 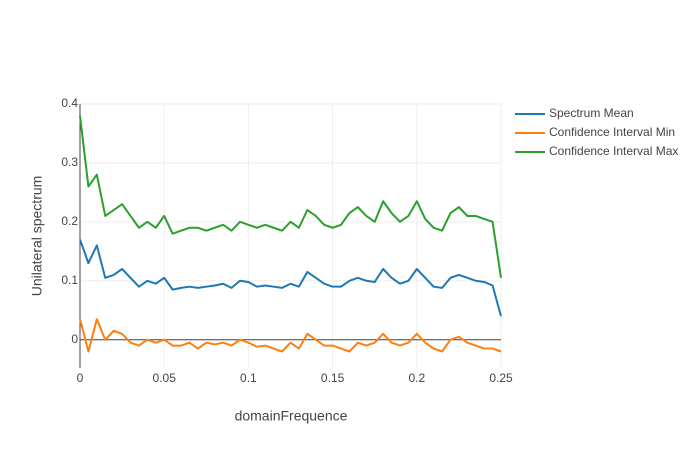 What do you see at coordinates (69, 221) in the screenshot?
I see `y-tick-label: 0.2` at bounding box center [69, 221].